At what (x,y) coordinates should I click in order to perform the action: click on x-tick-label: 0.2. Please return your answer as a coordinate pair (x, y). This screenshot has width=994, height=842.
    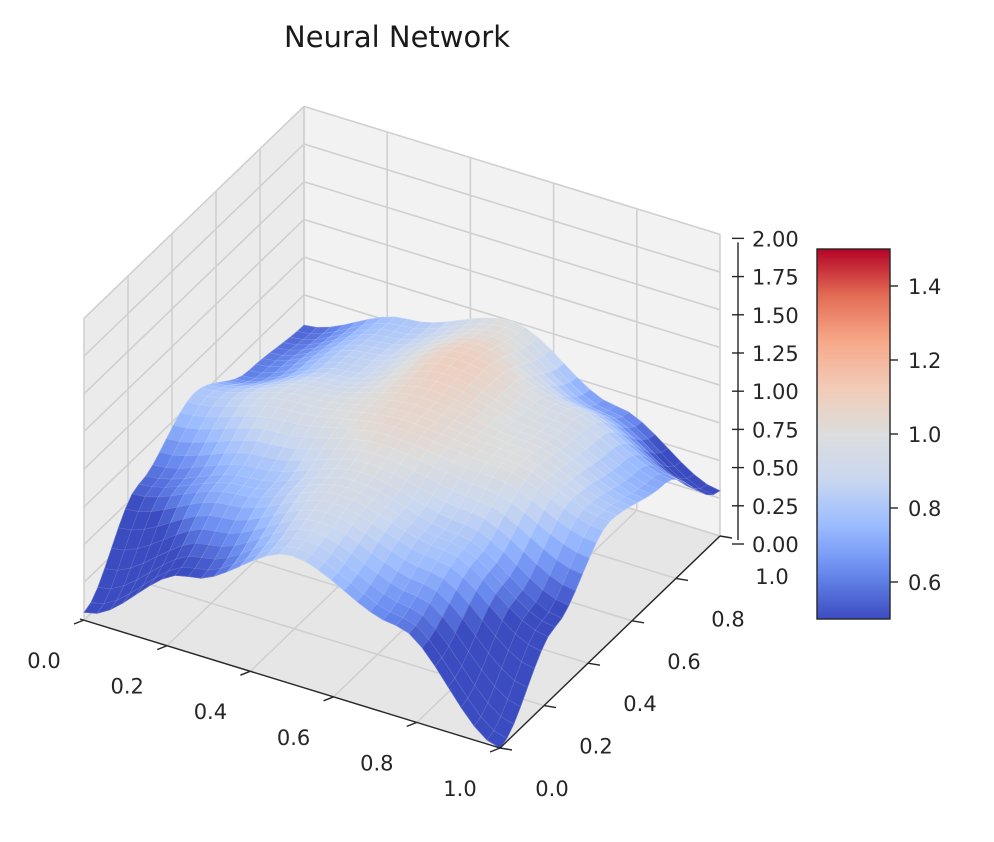
    Looking at the image, I should click on (126, 687).